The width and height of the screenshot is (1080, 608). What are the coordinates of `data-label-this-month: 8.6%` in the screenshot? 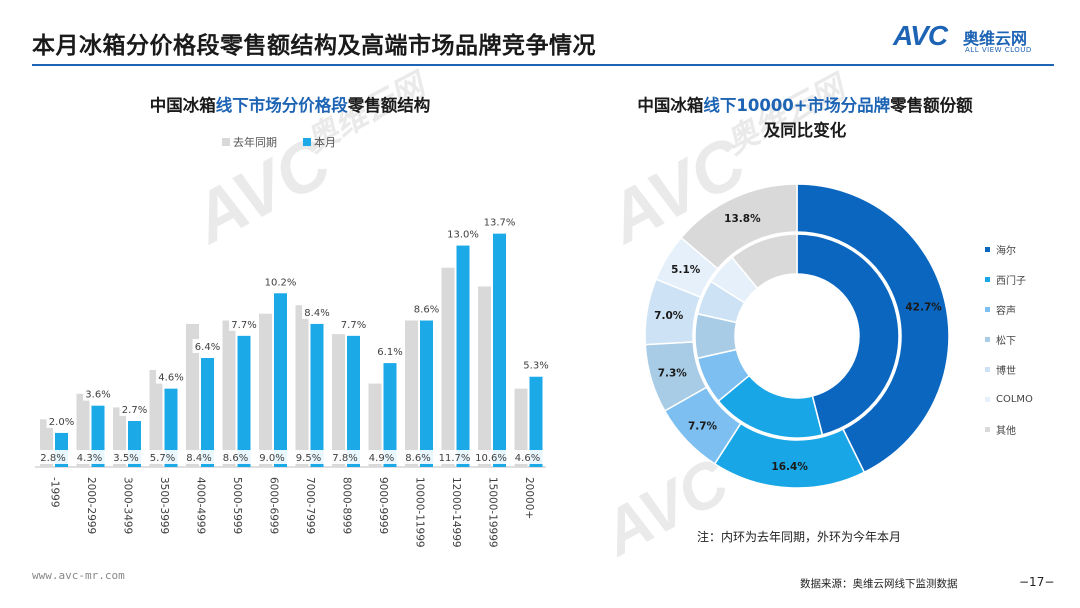 It's located at (426, 310).